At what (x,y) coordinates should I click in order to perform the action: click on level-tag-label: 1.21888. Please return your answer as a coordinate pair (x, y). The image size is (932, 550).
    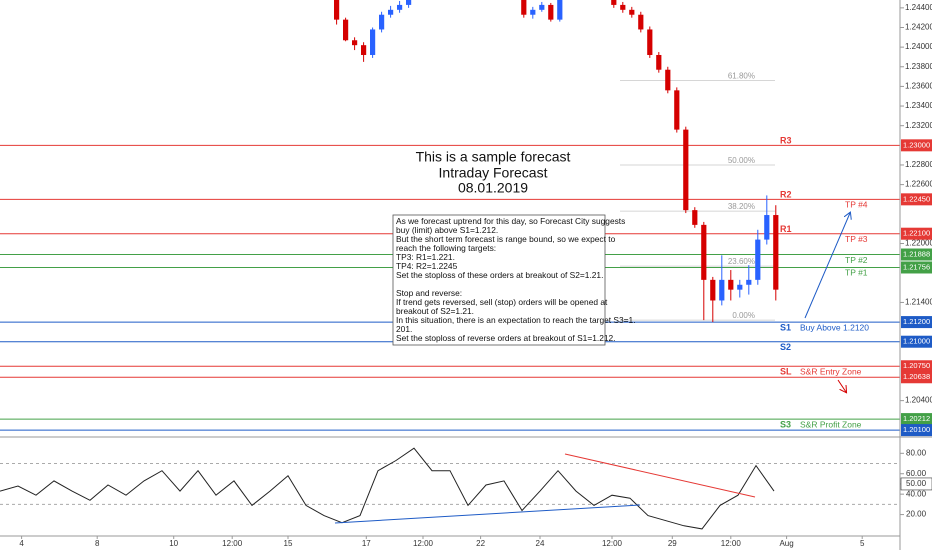
    Looking at the image, I should click on (916, 254).